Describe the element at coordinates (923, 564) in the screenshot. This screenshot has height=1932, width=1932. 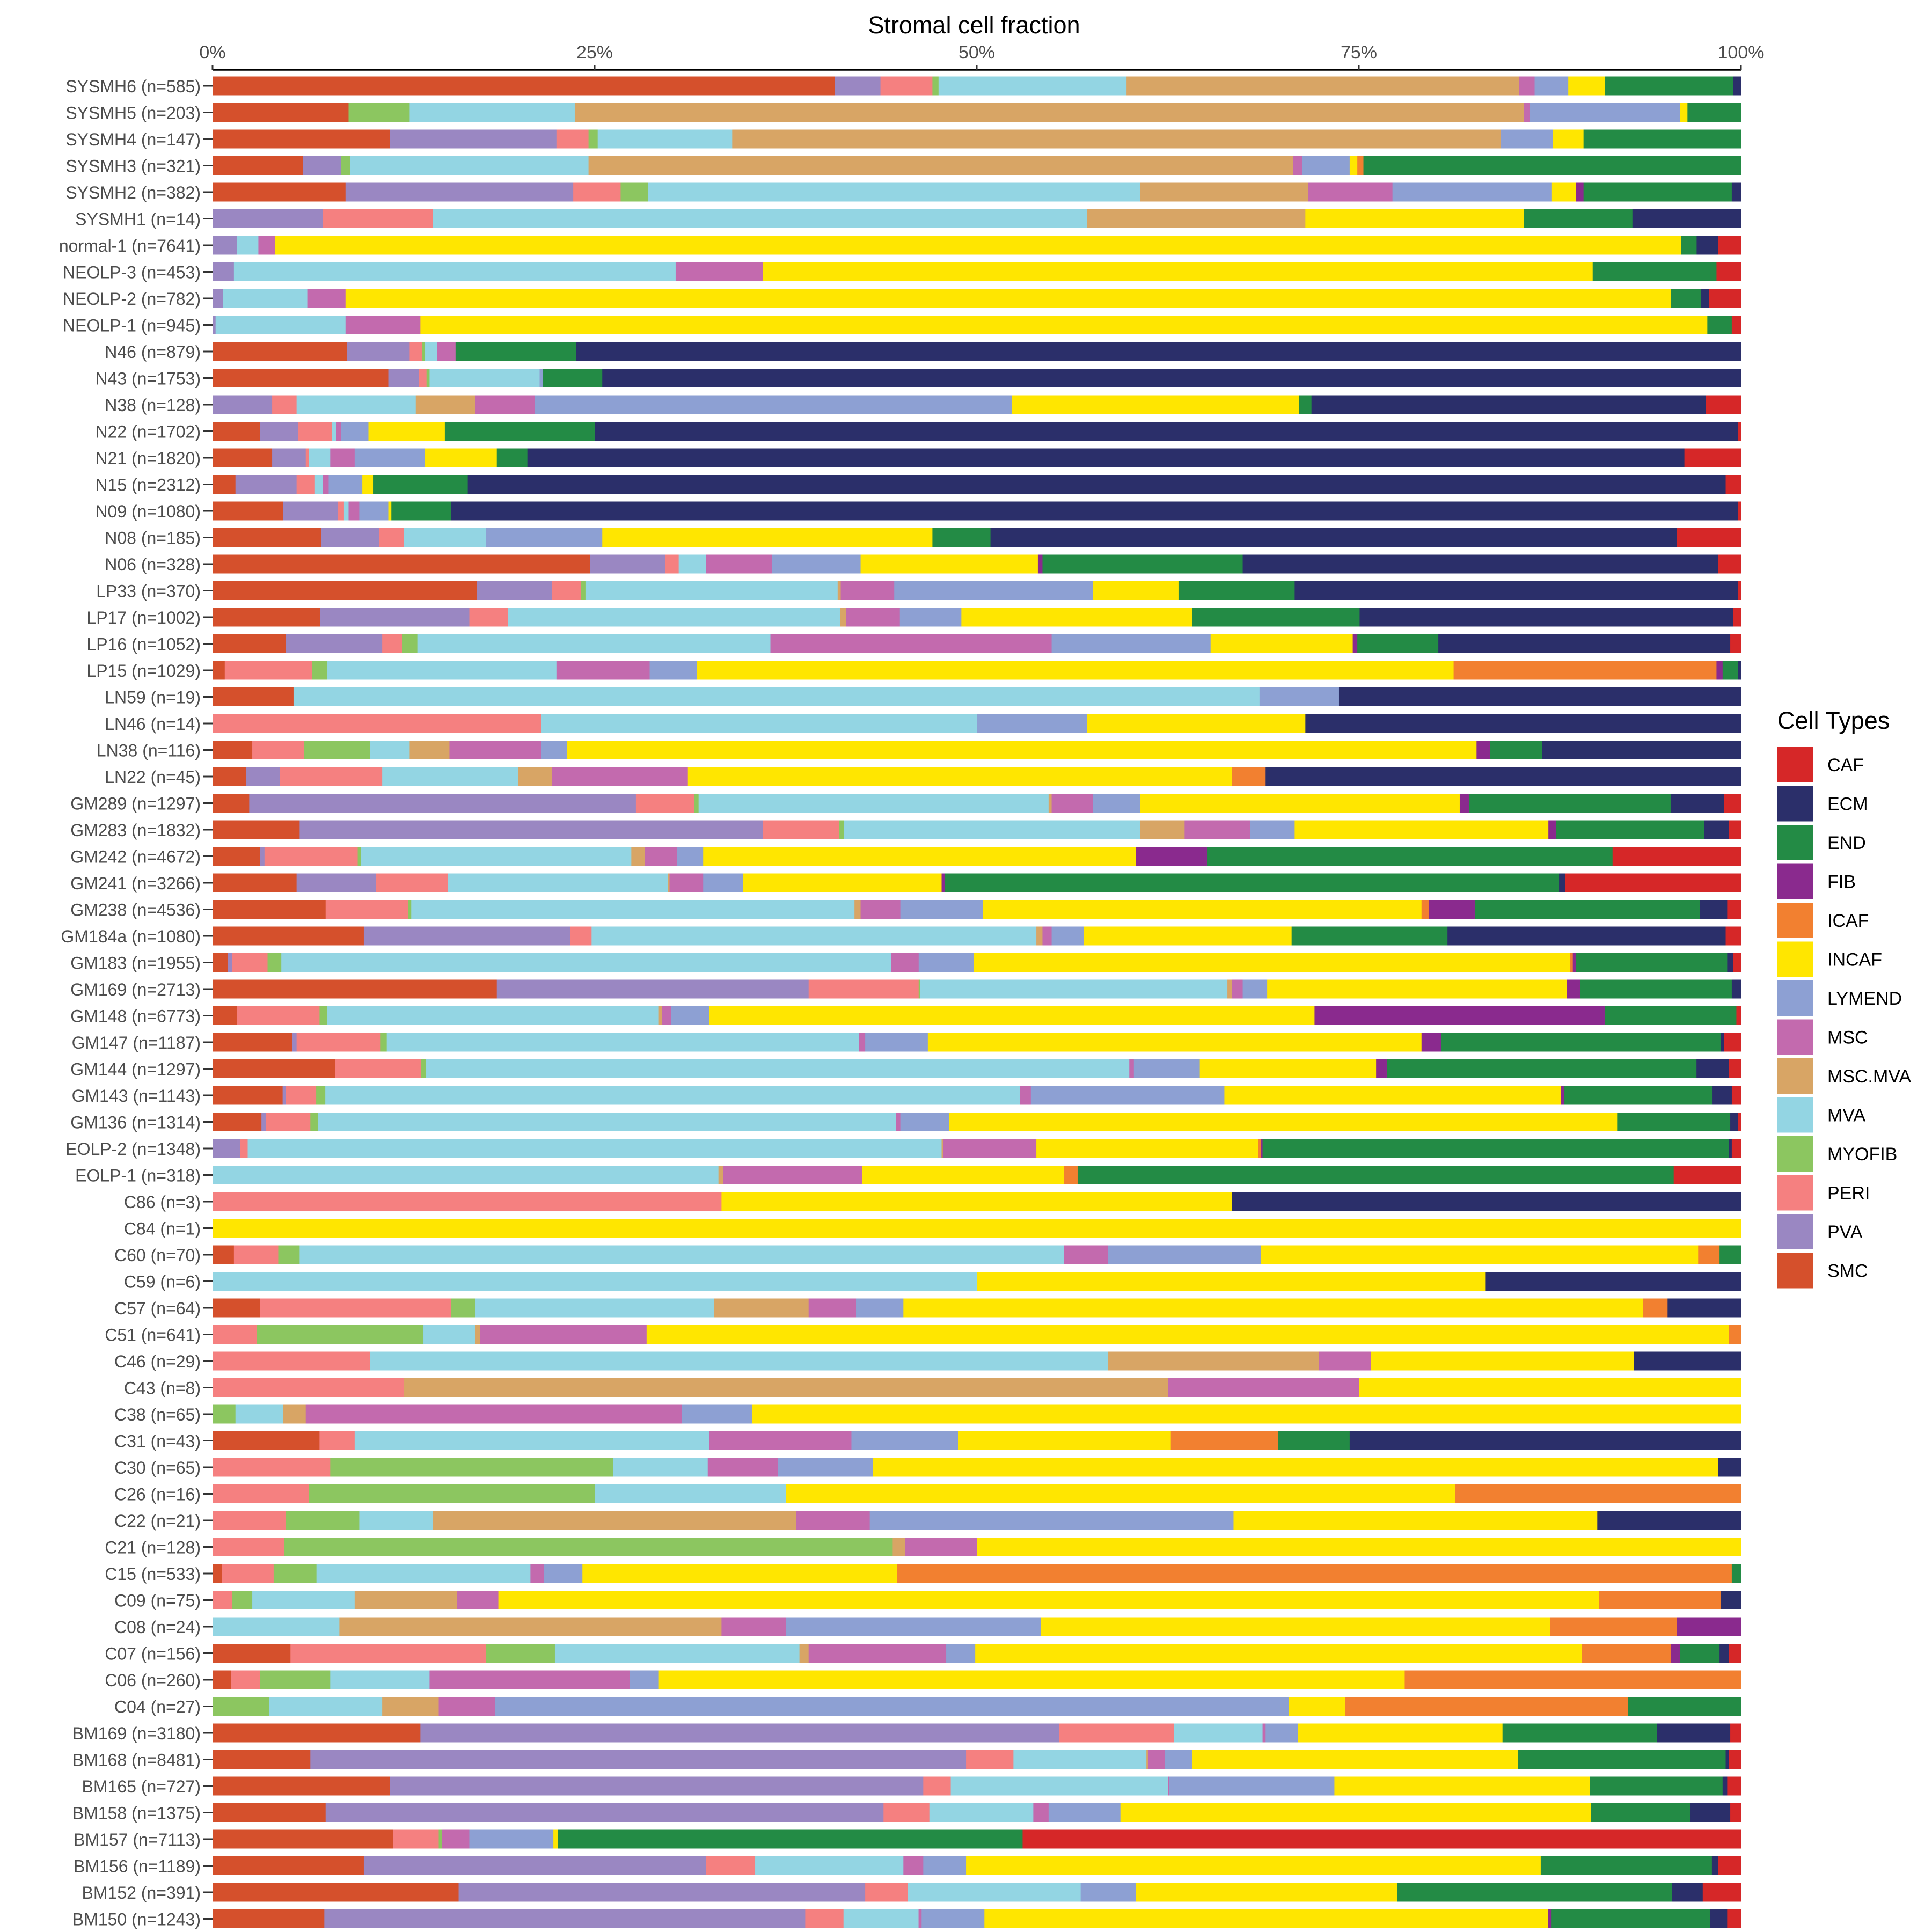
I see `bar-row-n06-n-328: N06 (n=328)` at that location.